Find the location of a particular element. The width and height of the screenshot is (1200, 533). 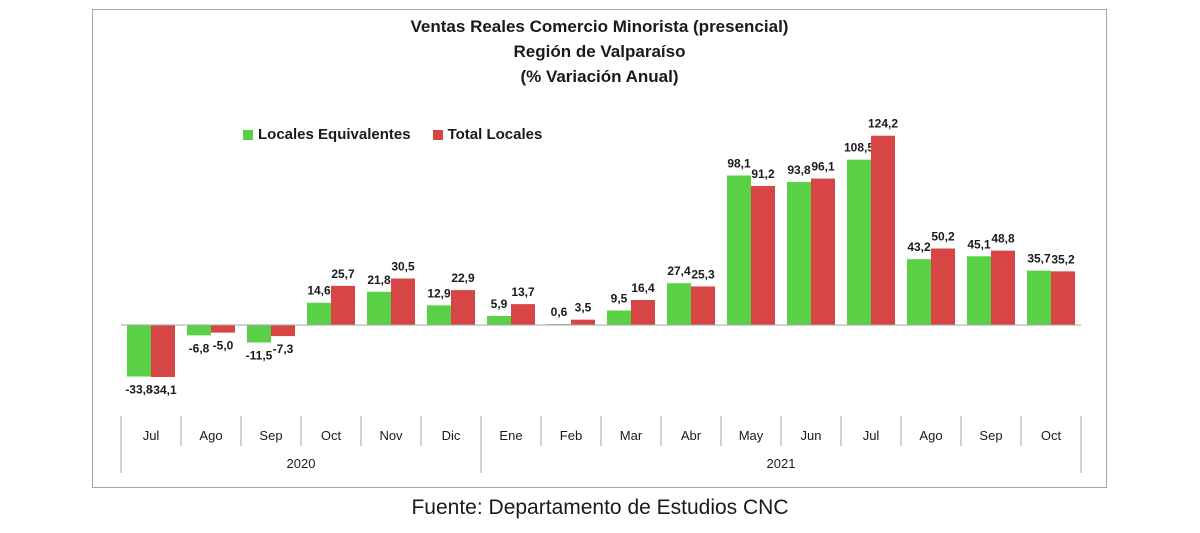

data-label-locales-equivalentes: 35,7 is located at coordinates (1039, 259).